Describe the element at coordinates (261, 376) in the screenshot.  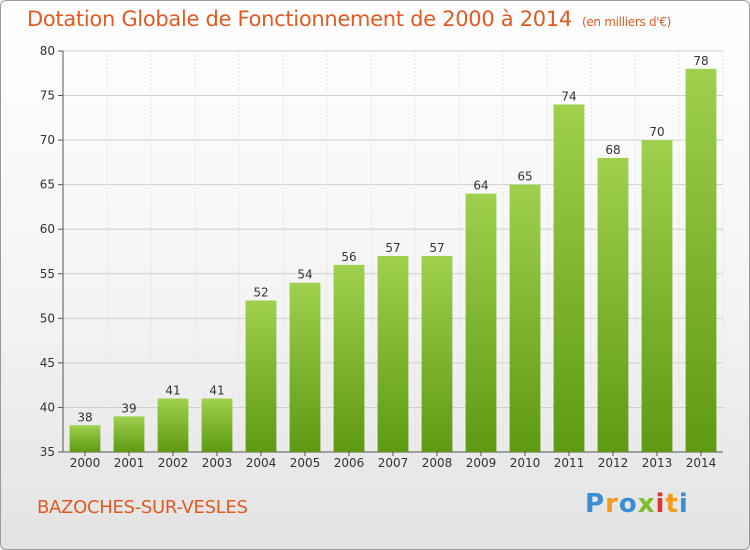
I see `bar-2004` at that location.